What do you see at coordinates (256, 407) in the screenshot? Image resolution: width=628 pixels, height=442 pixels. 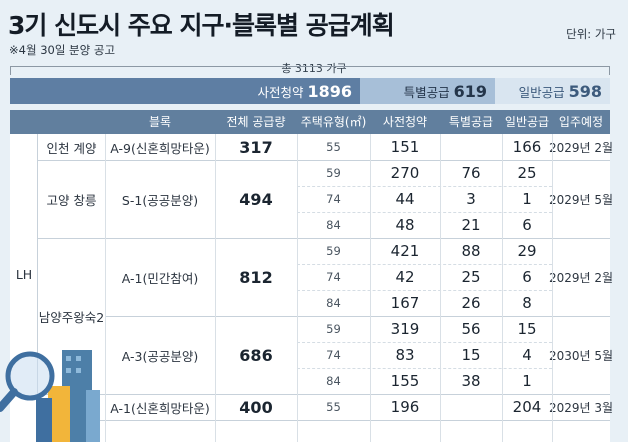 I see `total-supply-cell: 400` at bounding box center [256, 407].